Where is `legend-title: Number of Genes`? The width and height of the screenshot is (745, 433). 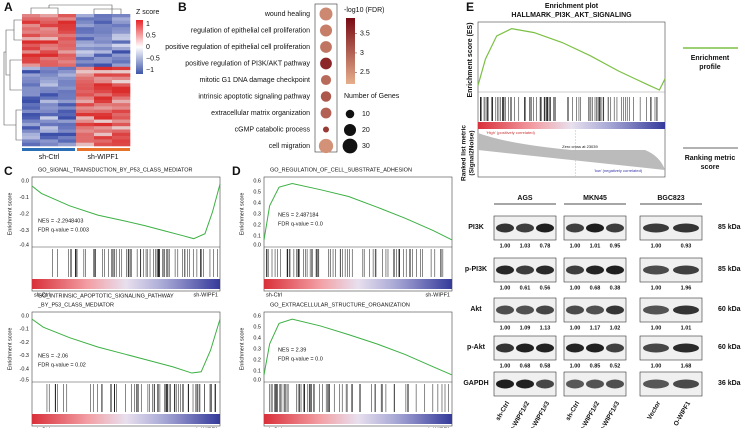 legend-title: Number of Genes is located at coordinates (372, 96).